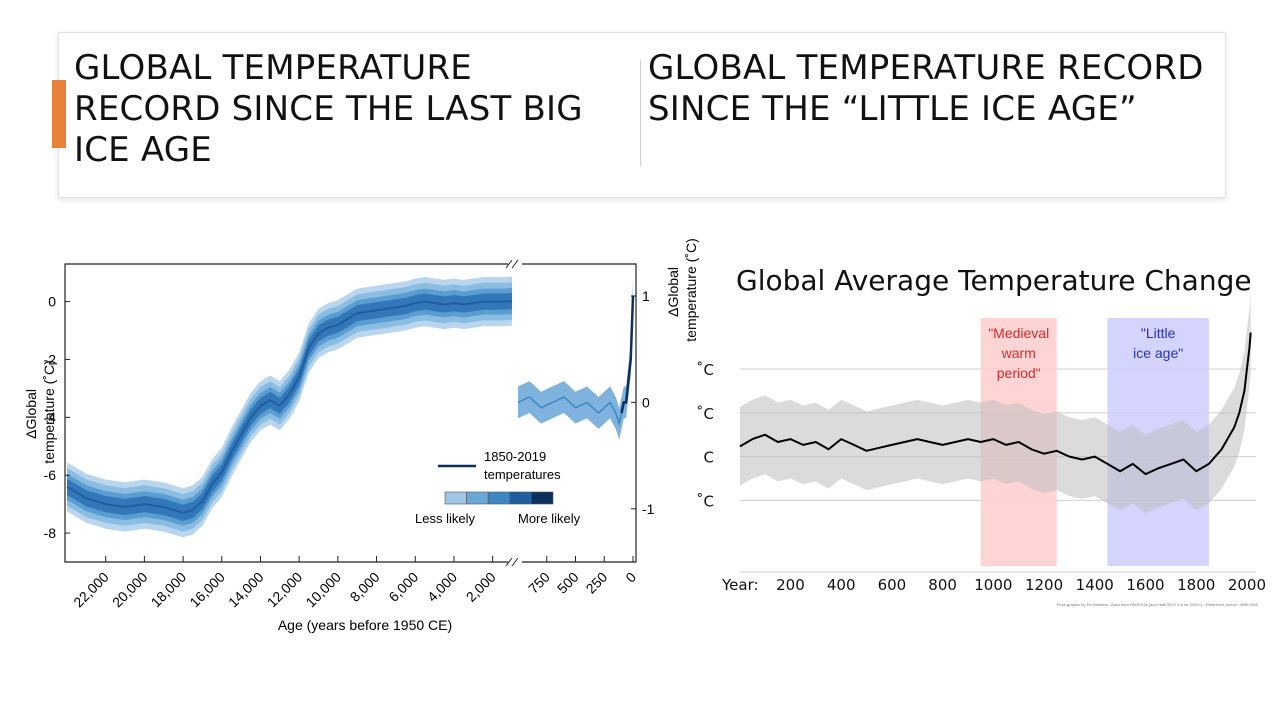 Image resolution: width=1280 pixels, height=720 pixels. I want to click on hawkins-xtick-label: 1200, so click(1044, 585).